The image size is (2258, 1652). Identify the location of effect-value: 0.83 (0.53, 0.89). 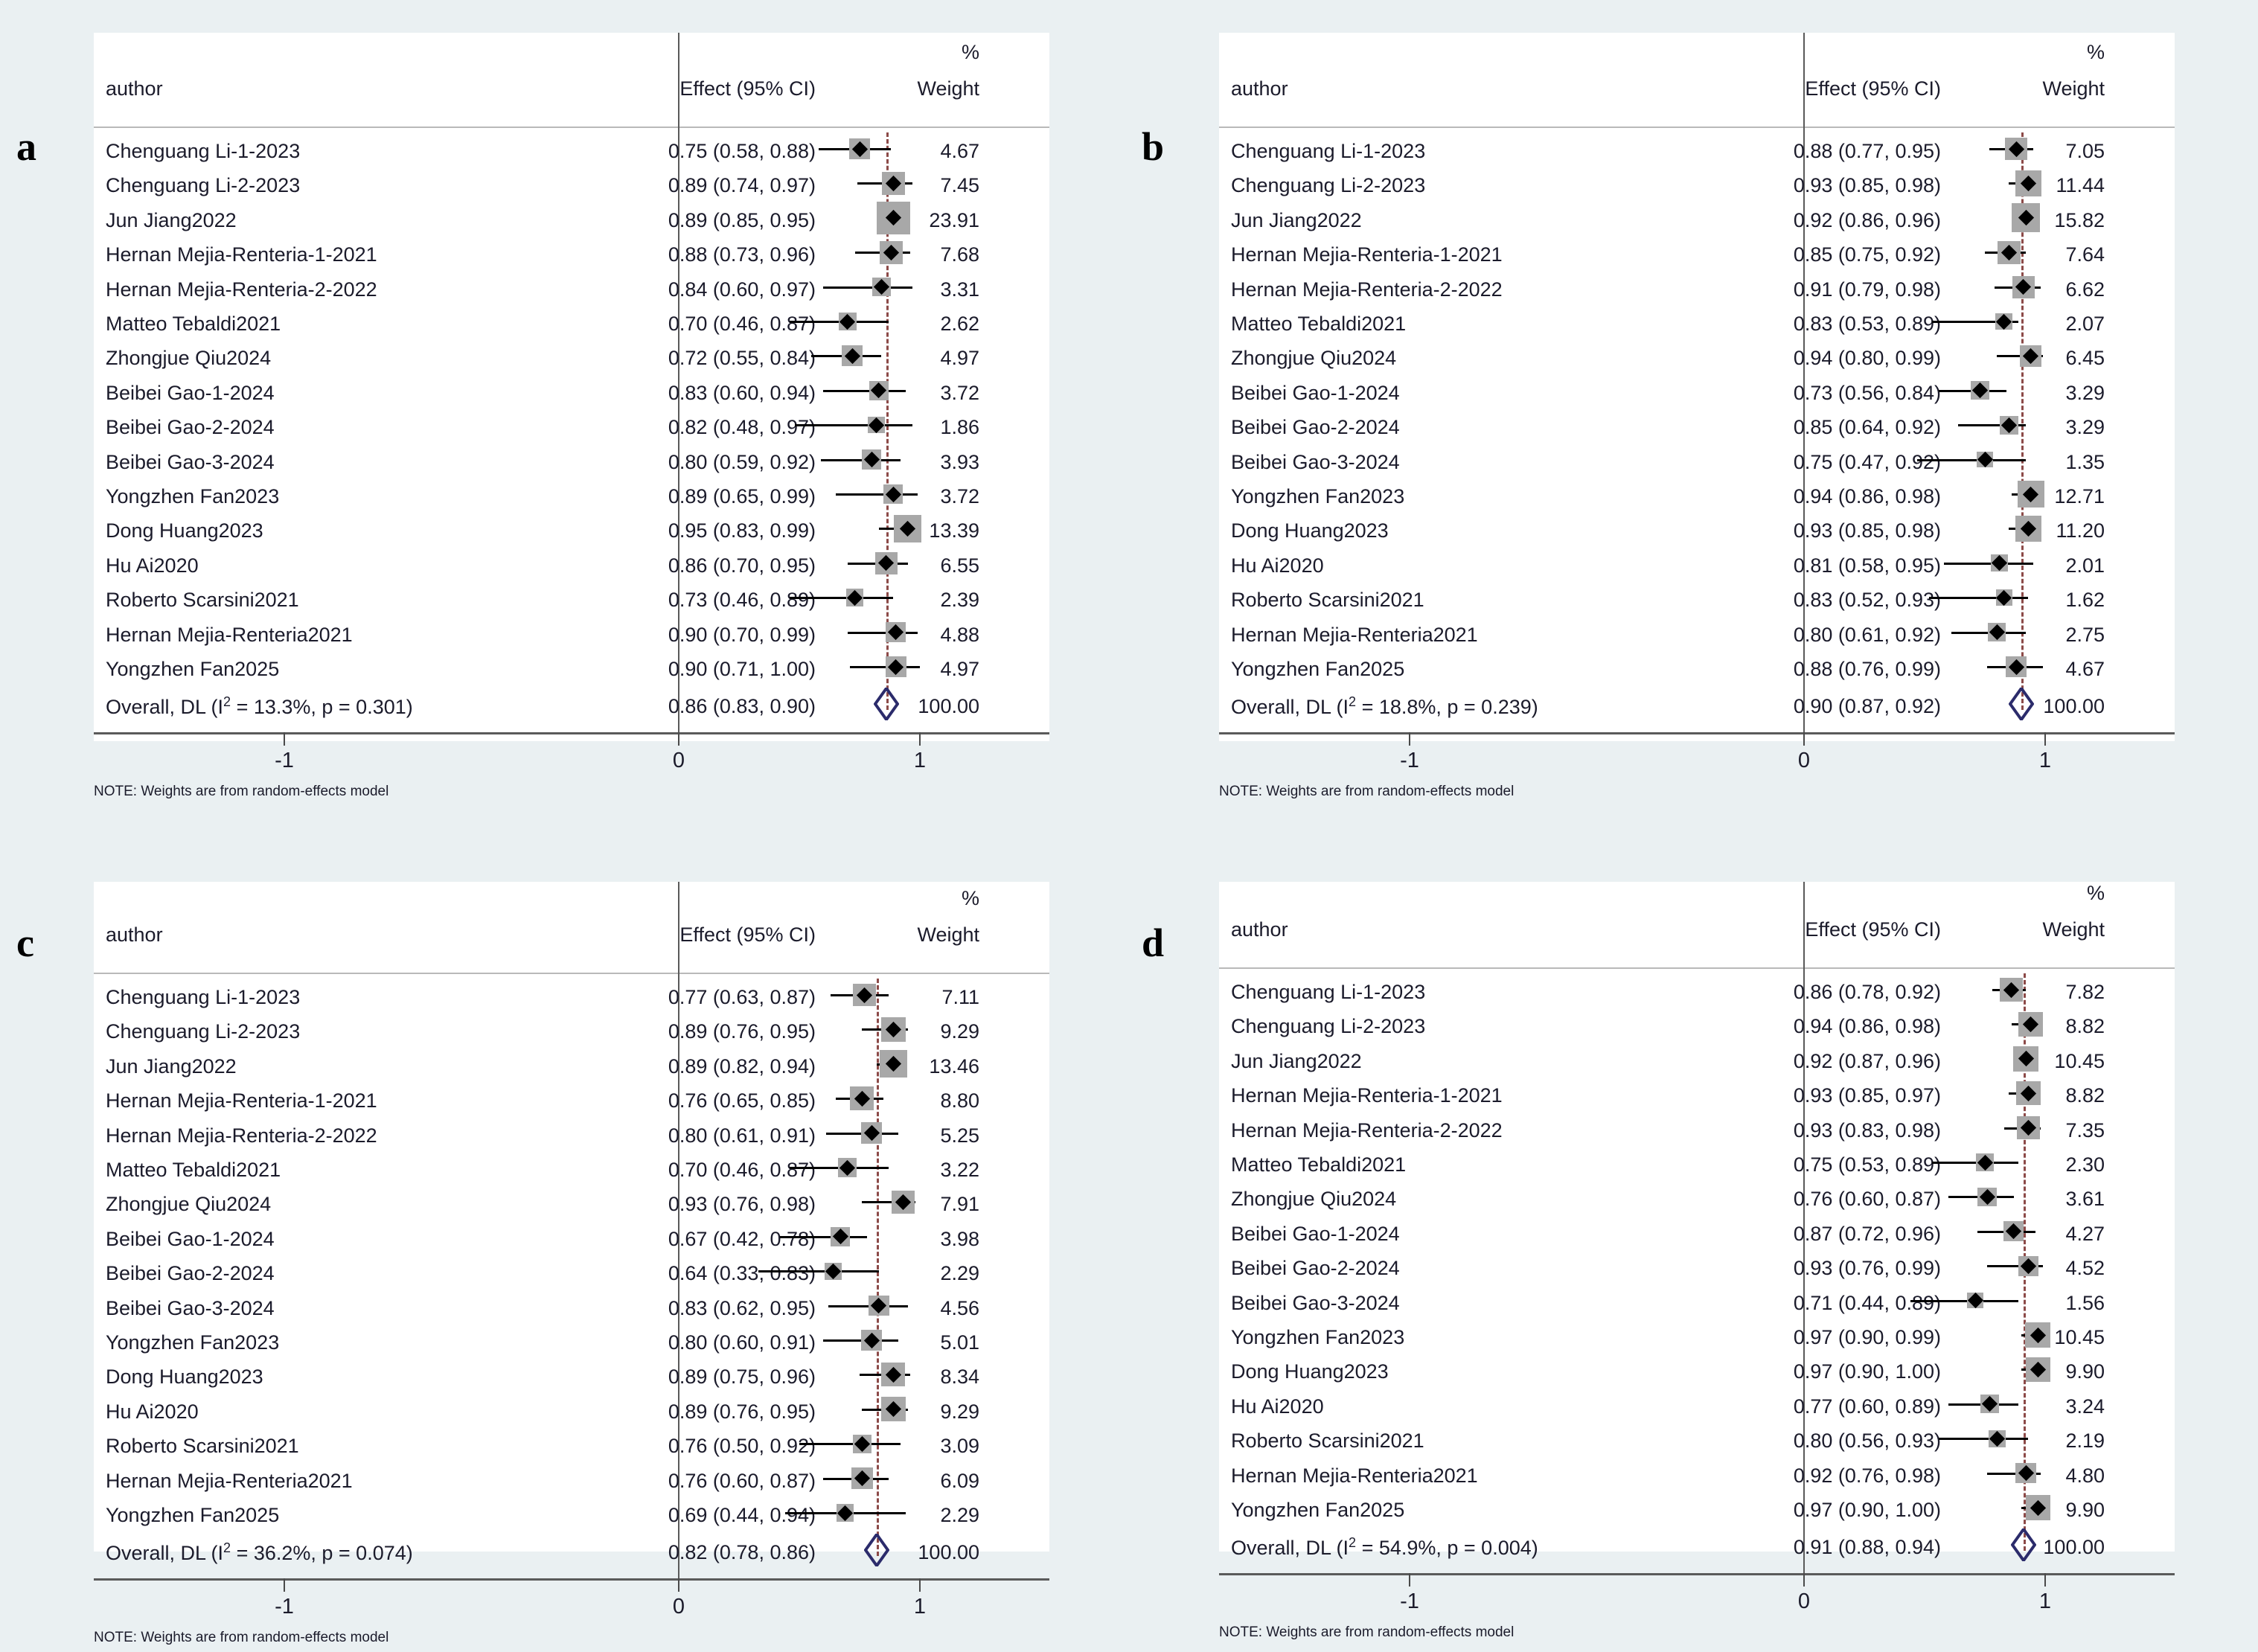
(1867, 324).